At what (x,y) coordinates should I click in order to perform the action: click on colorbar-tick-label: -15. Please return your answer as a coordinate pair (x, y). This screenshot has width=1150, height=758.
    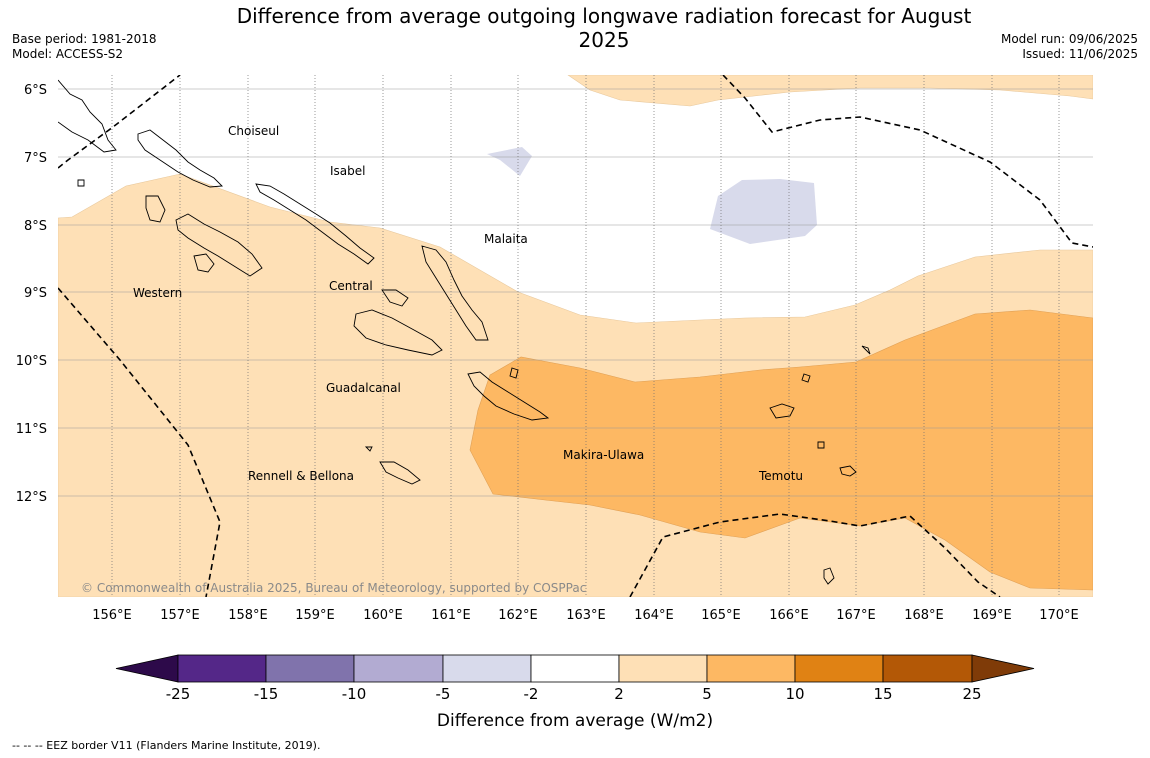
    Looking at the image, I should click on (266, 694).